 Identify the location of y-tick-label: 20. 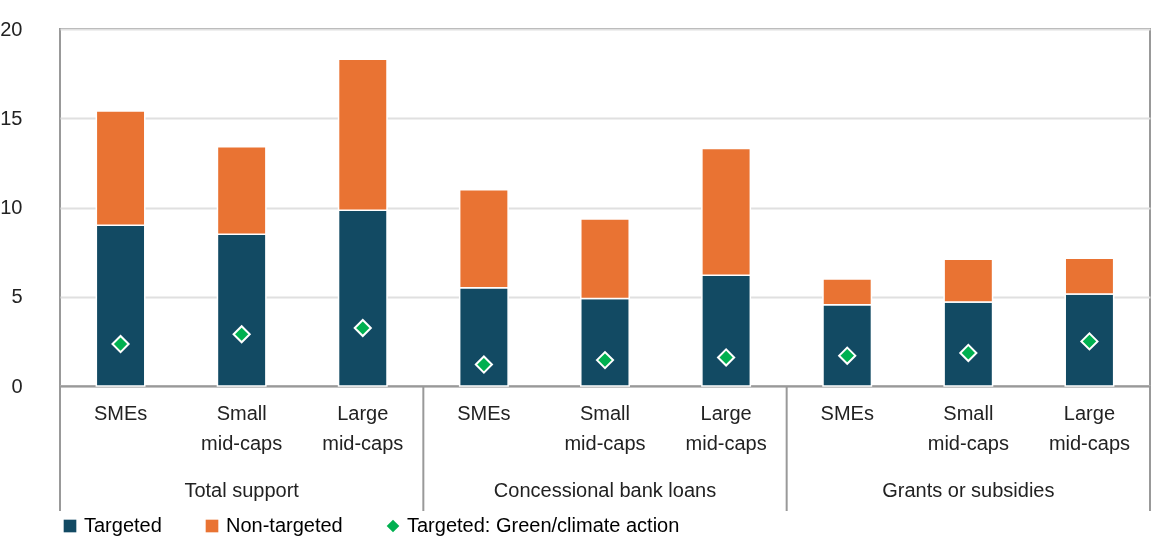
(11, 28).